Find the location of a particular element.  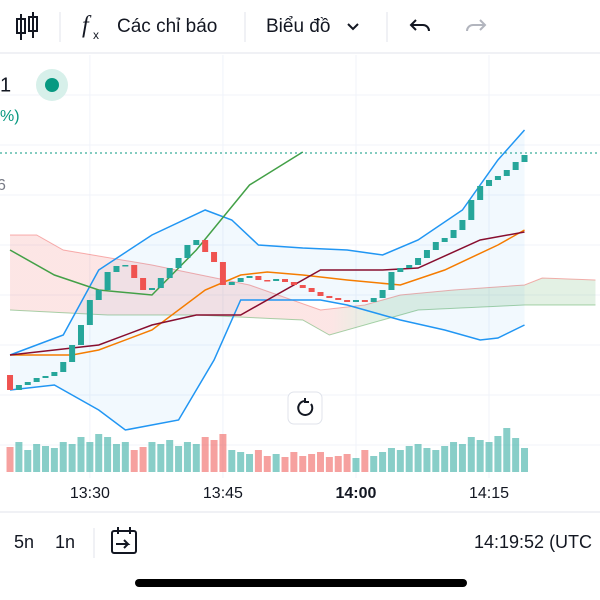

x-tick-label: 13:45 is located at coordinates (223, 493).